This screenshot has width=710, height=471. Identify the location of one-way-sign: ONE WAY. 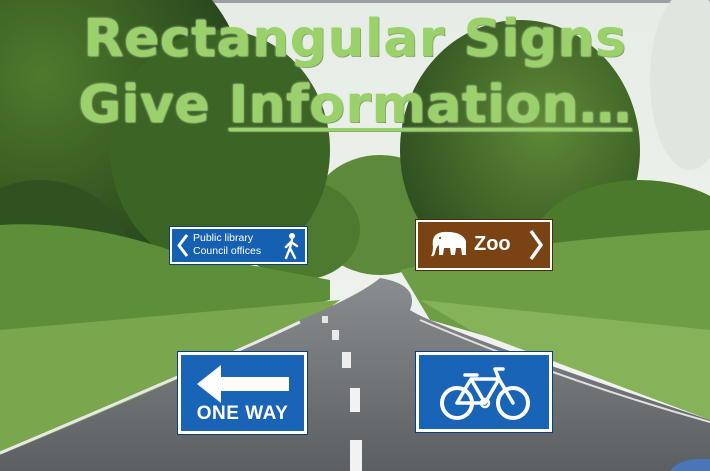
(242, 393).